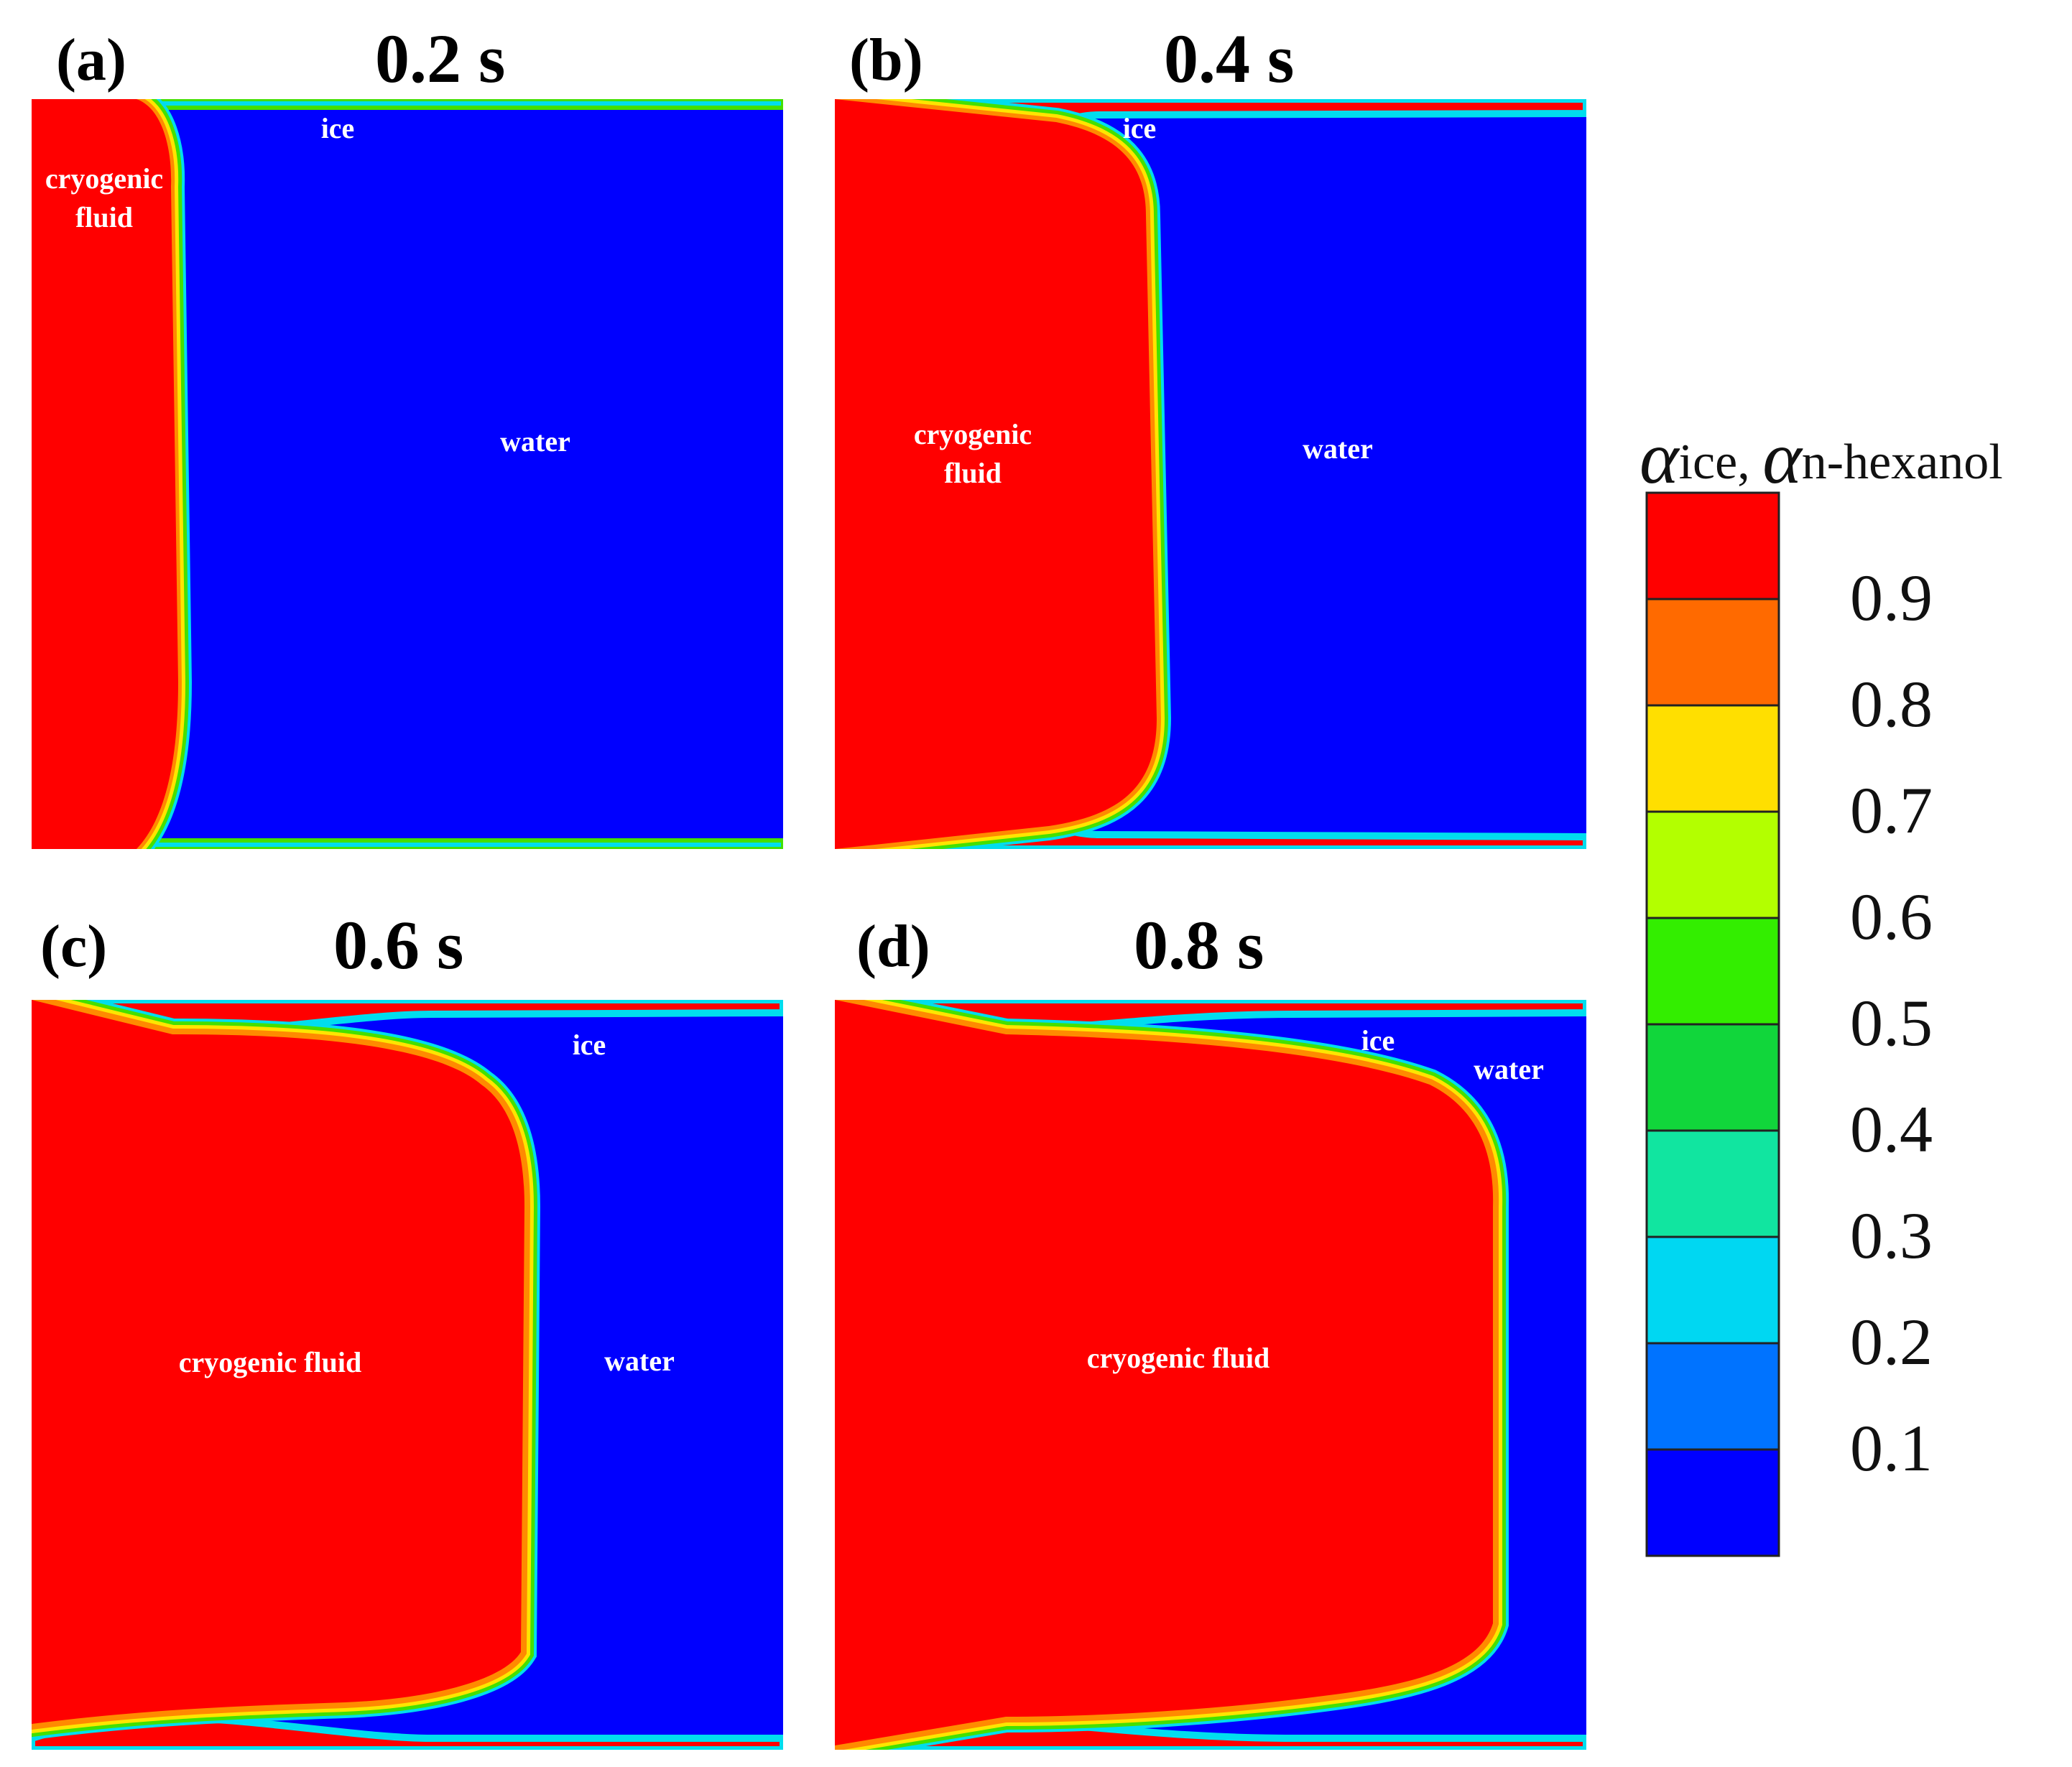 The height and width of the screenshot is (1767, 2072). I want to click on panel-c-cryo-label: cryogenic fluid, so click(270, 1362).